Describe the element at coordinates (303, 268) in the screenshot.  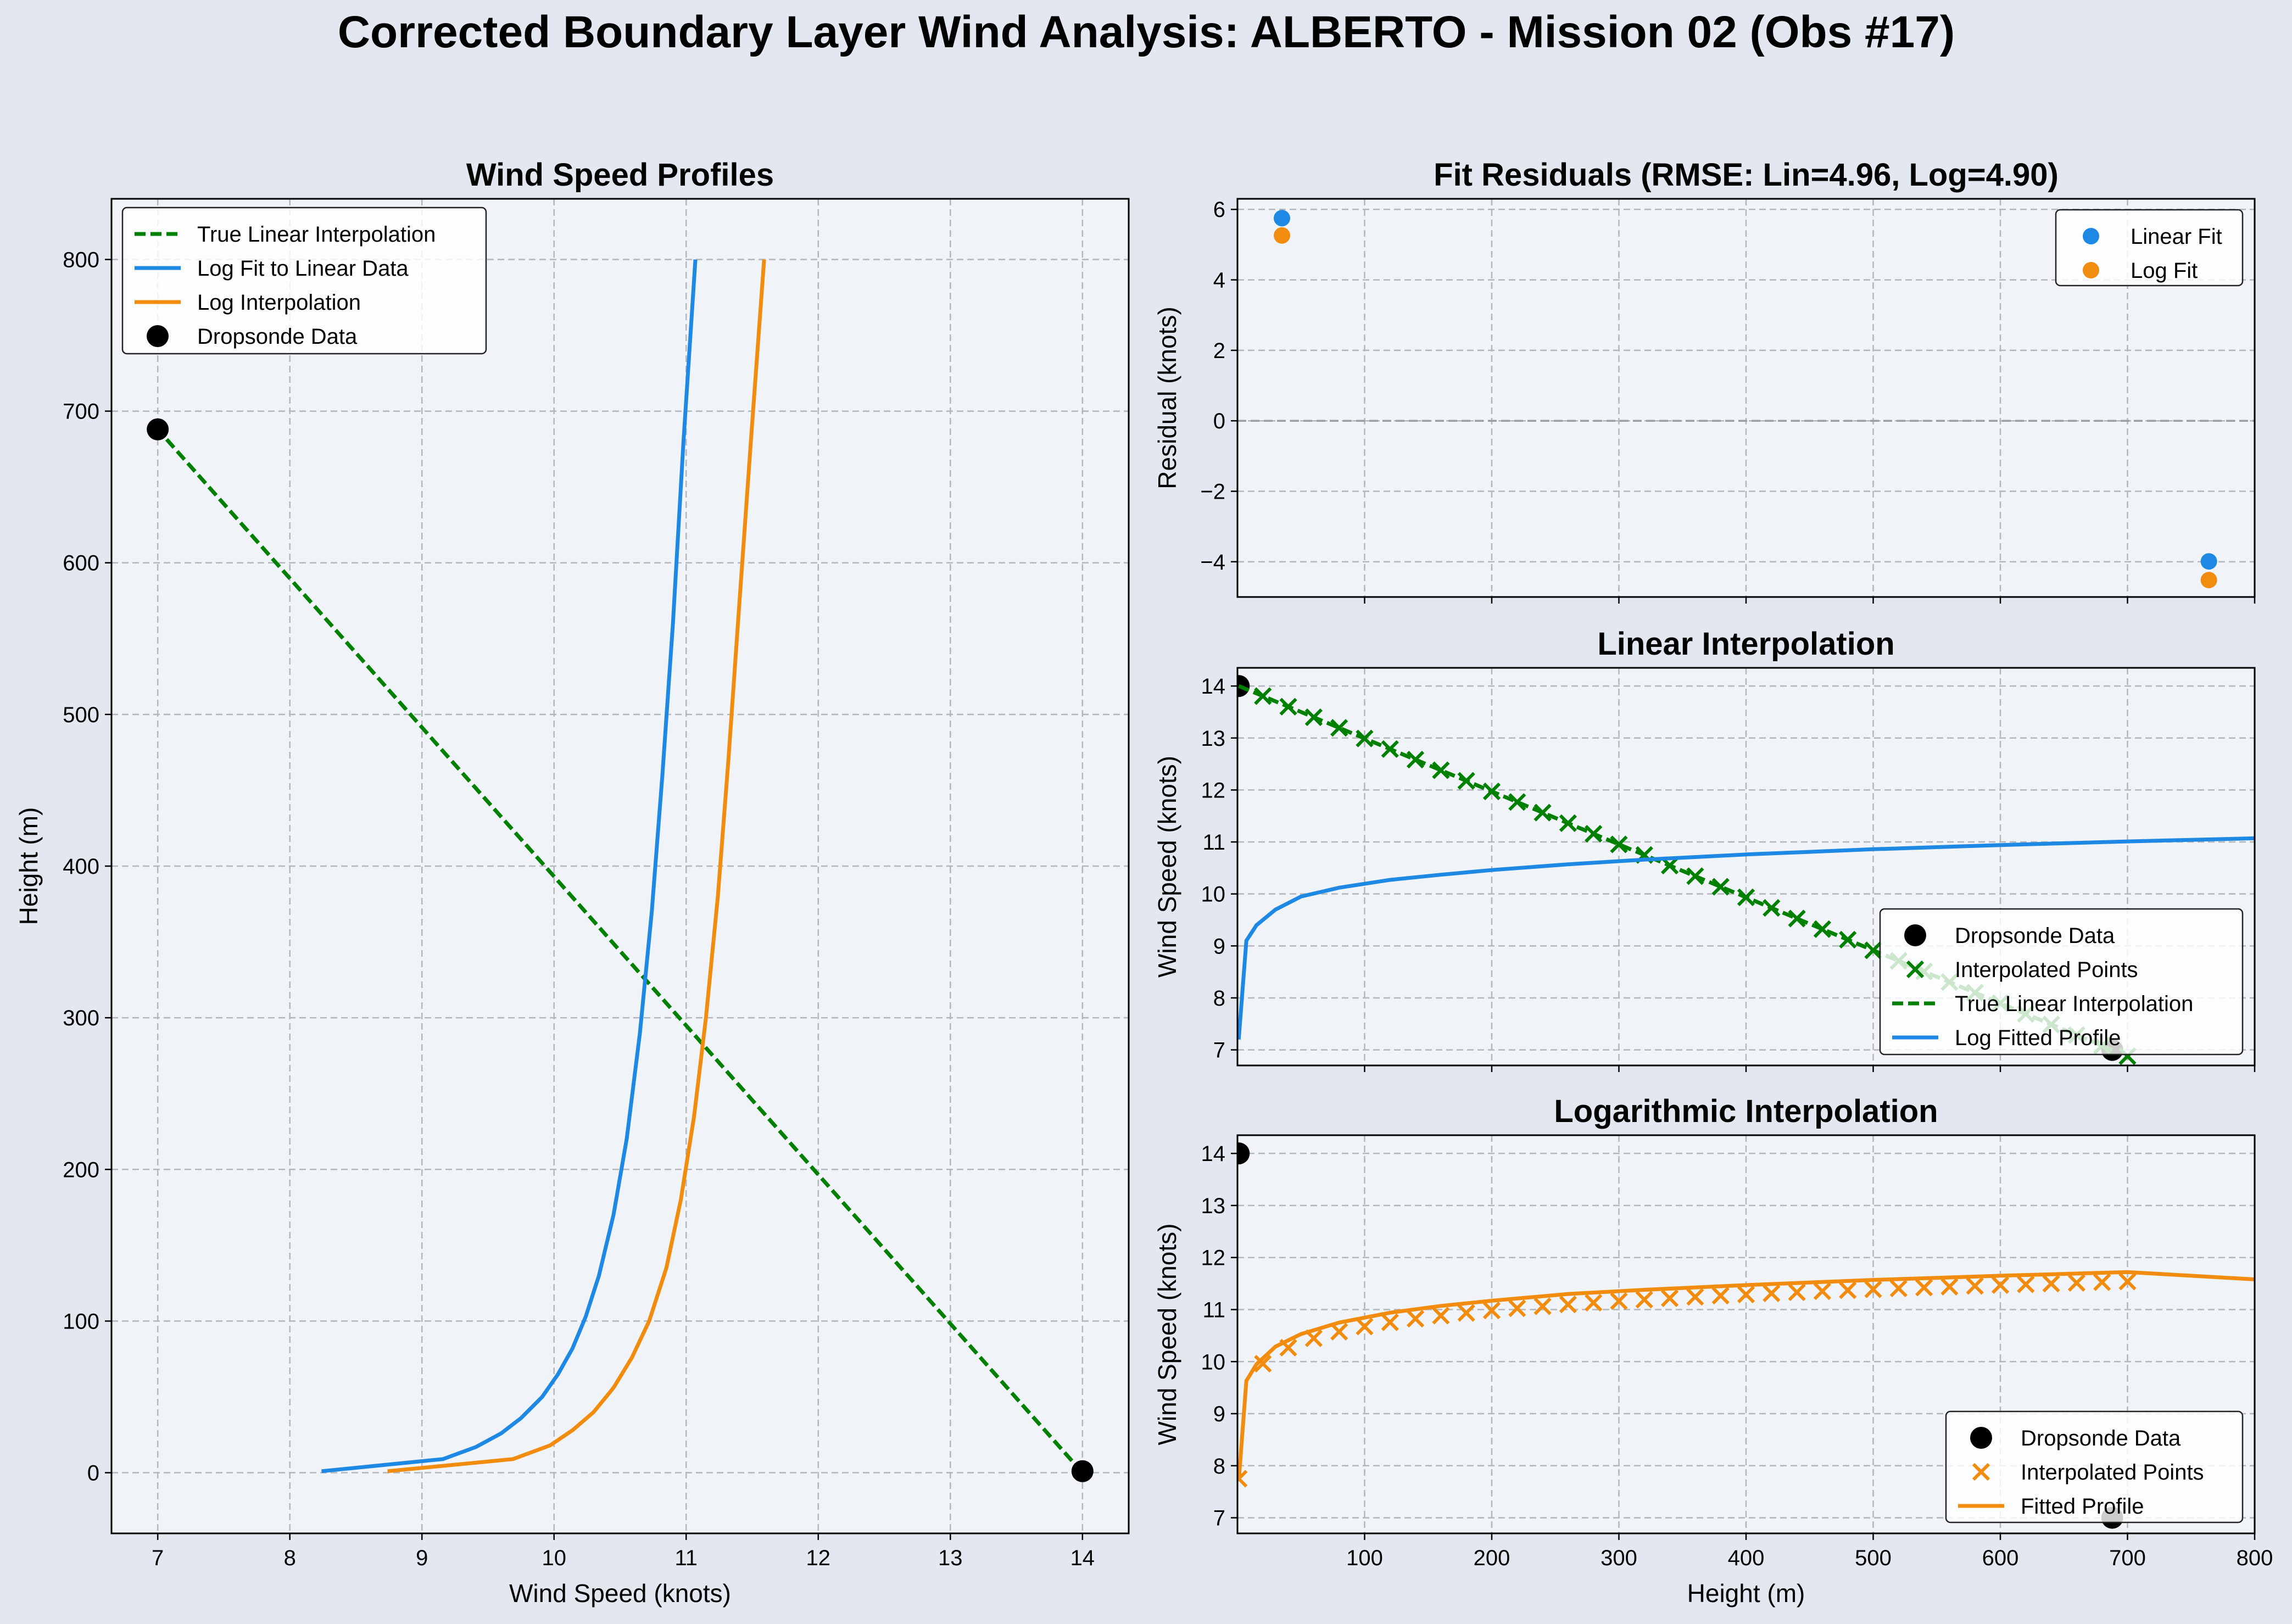
I see `legend-label: Log Fit to Linear Data` at that location.